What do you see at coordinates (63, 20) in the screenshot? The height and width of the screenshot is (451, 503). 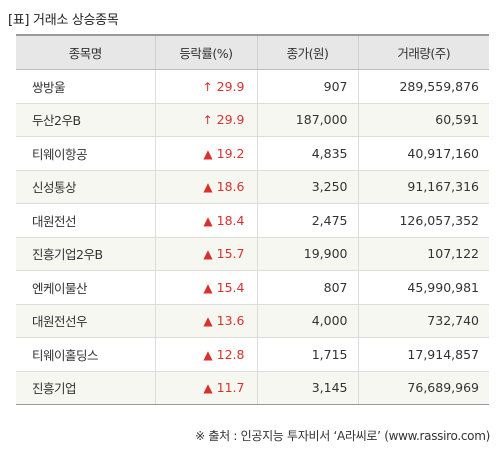 I see `page-title: [표] 거래소 상승종목` at bounding box center [63, 20].